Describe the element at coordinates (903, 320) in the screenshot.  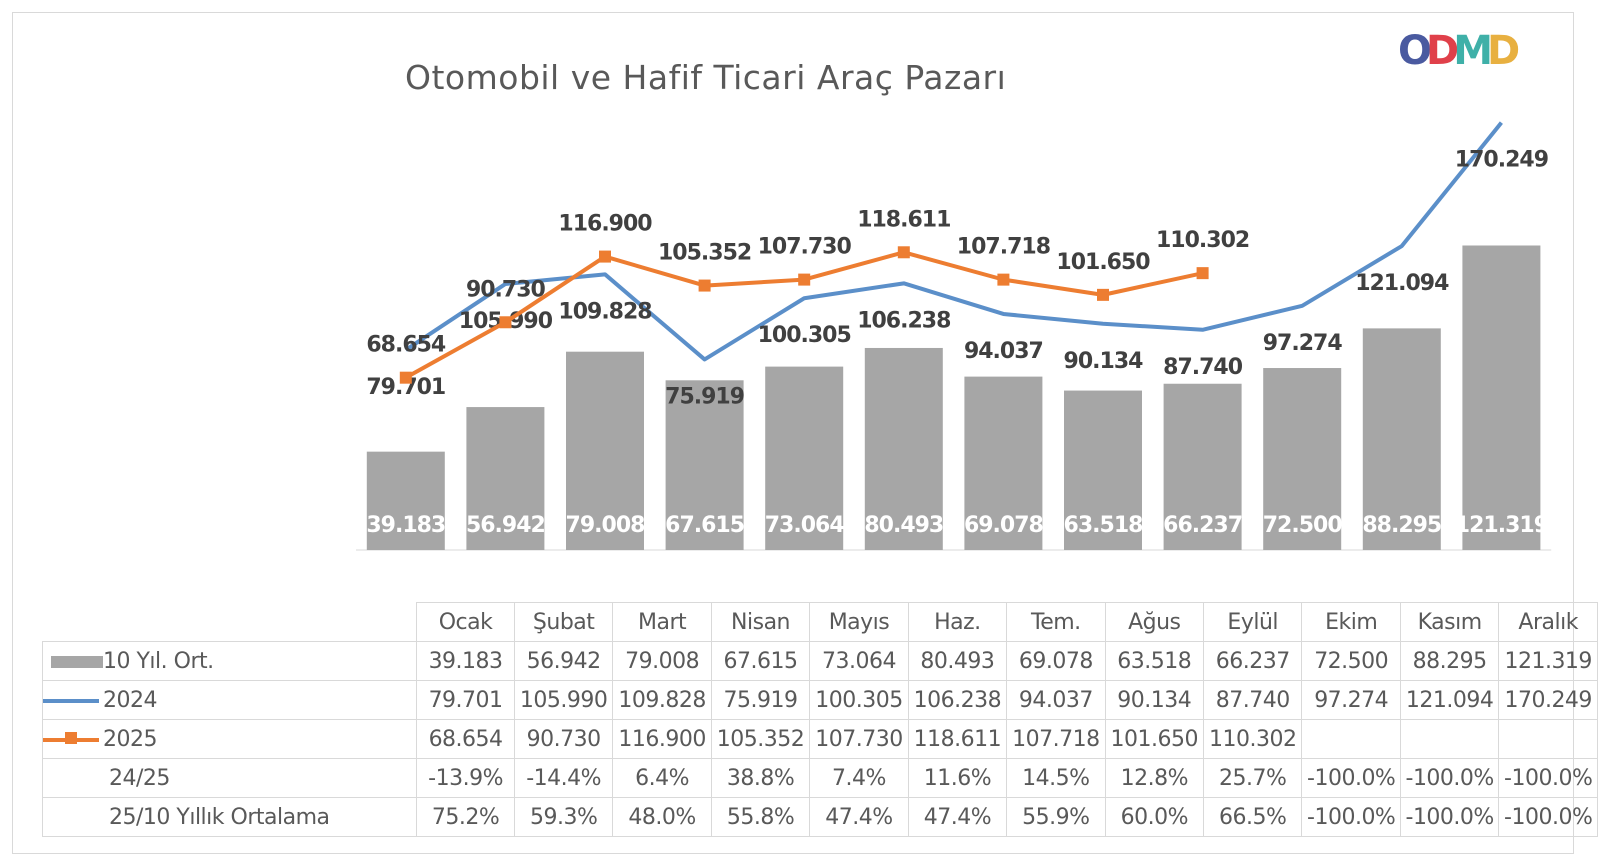
I see `data-label-2024: 106.238` at that location.